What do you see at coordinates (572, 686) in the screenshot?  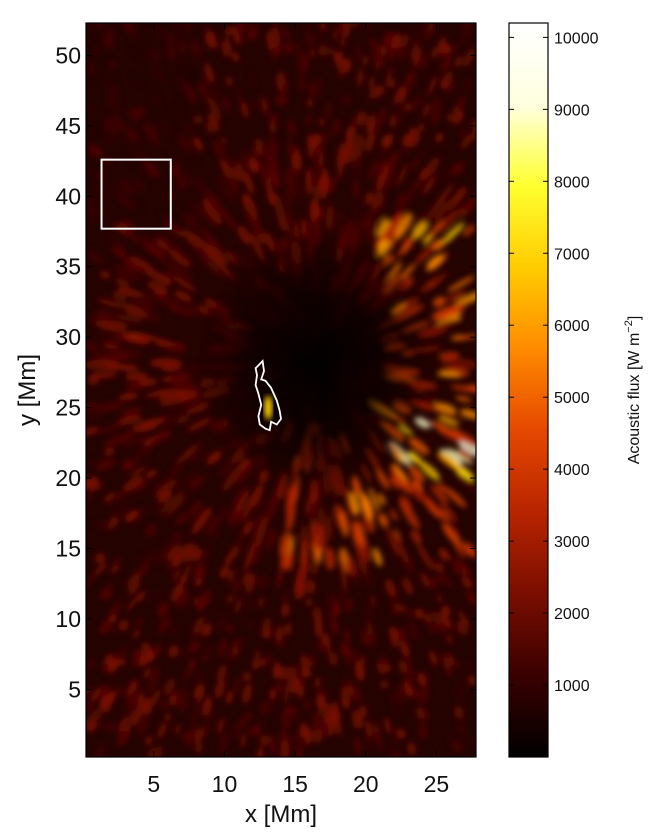 I see `colorbar-tick-label: 1000` at bounding box center [572, 686].